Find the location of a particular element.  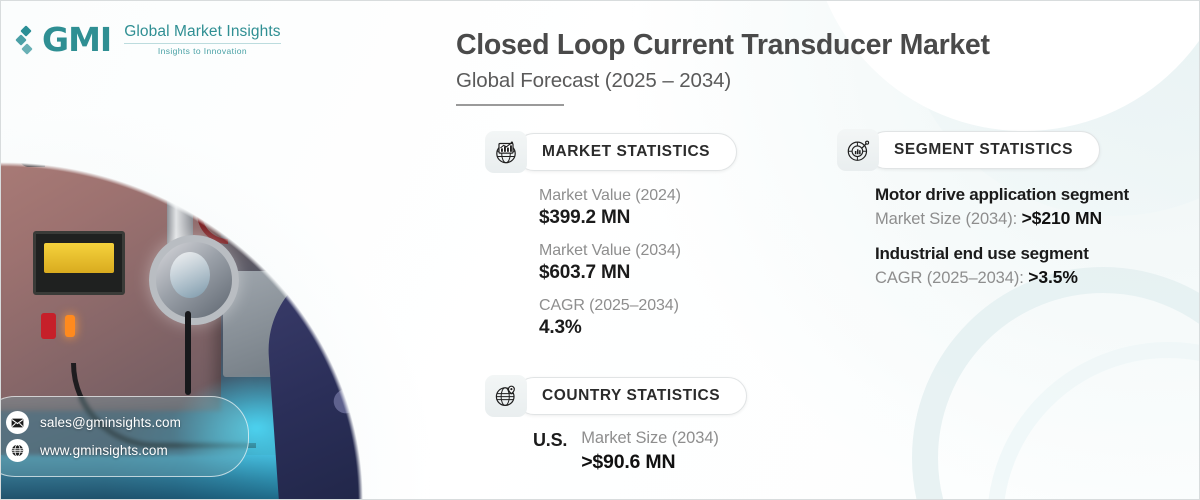

analog-meter-gauge is located at coordinates (79, 263).